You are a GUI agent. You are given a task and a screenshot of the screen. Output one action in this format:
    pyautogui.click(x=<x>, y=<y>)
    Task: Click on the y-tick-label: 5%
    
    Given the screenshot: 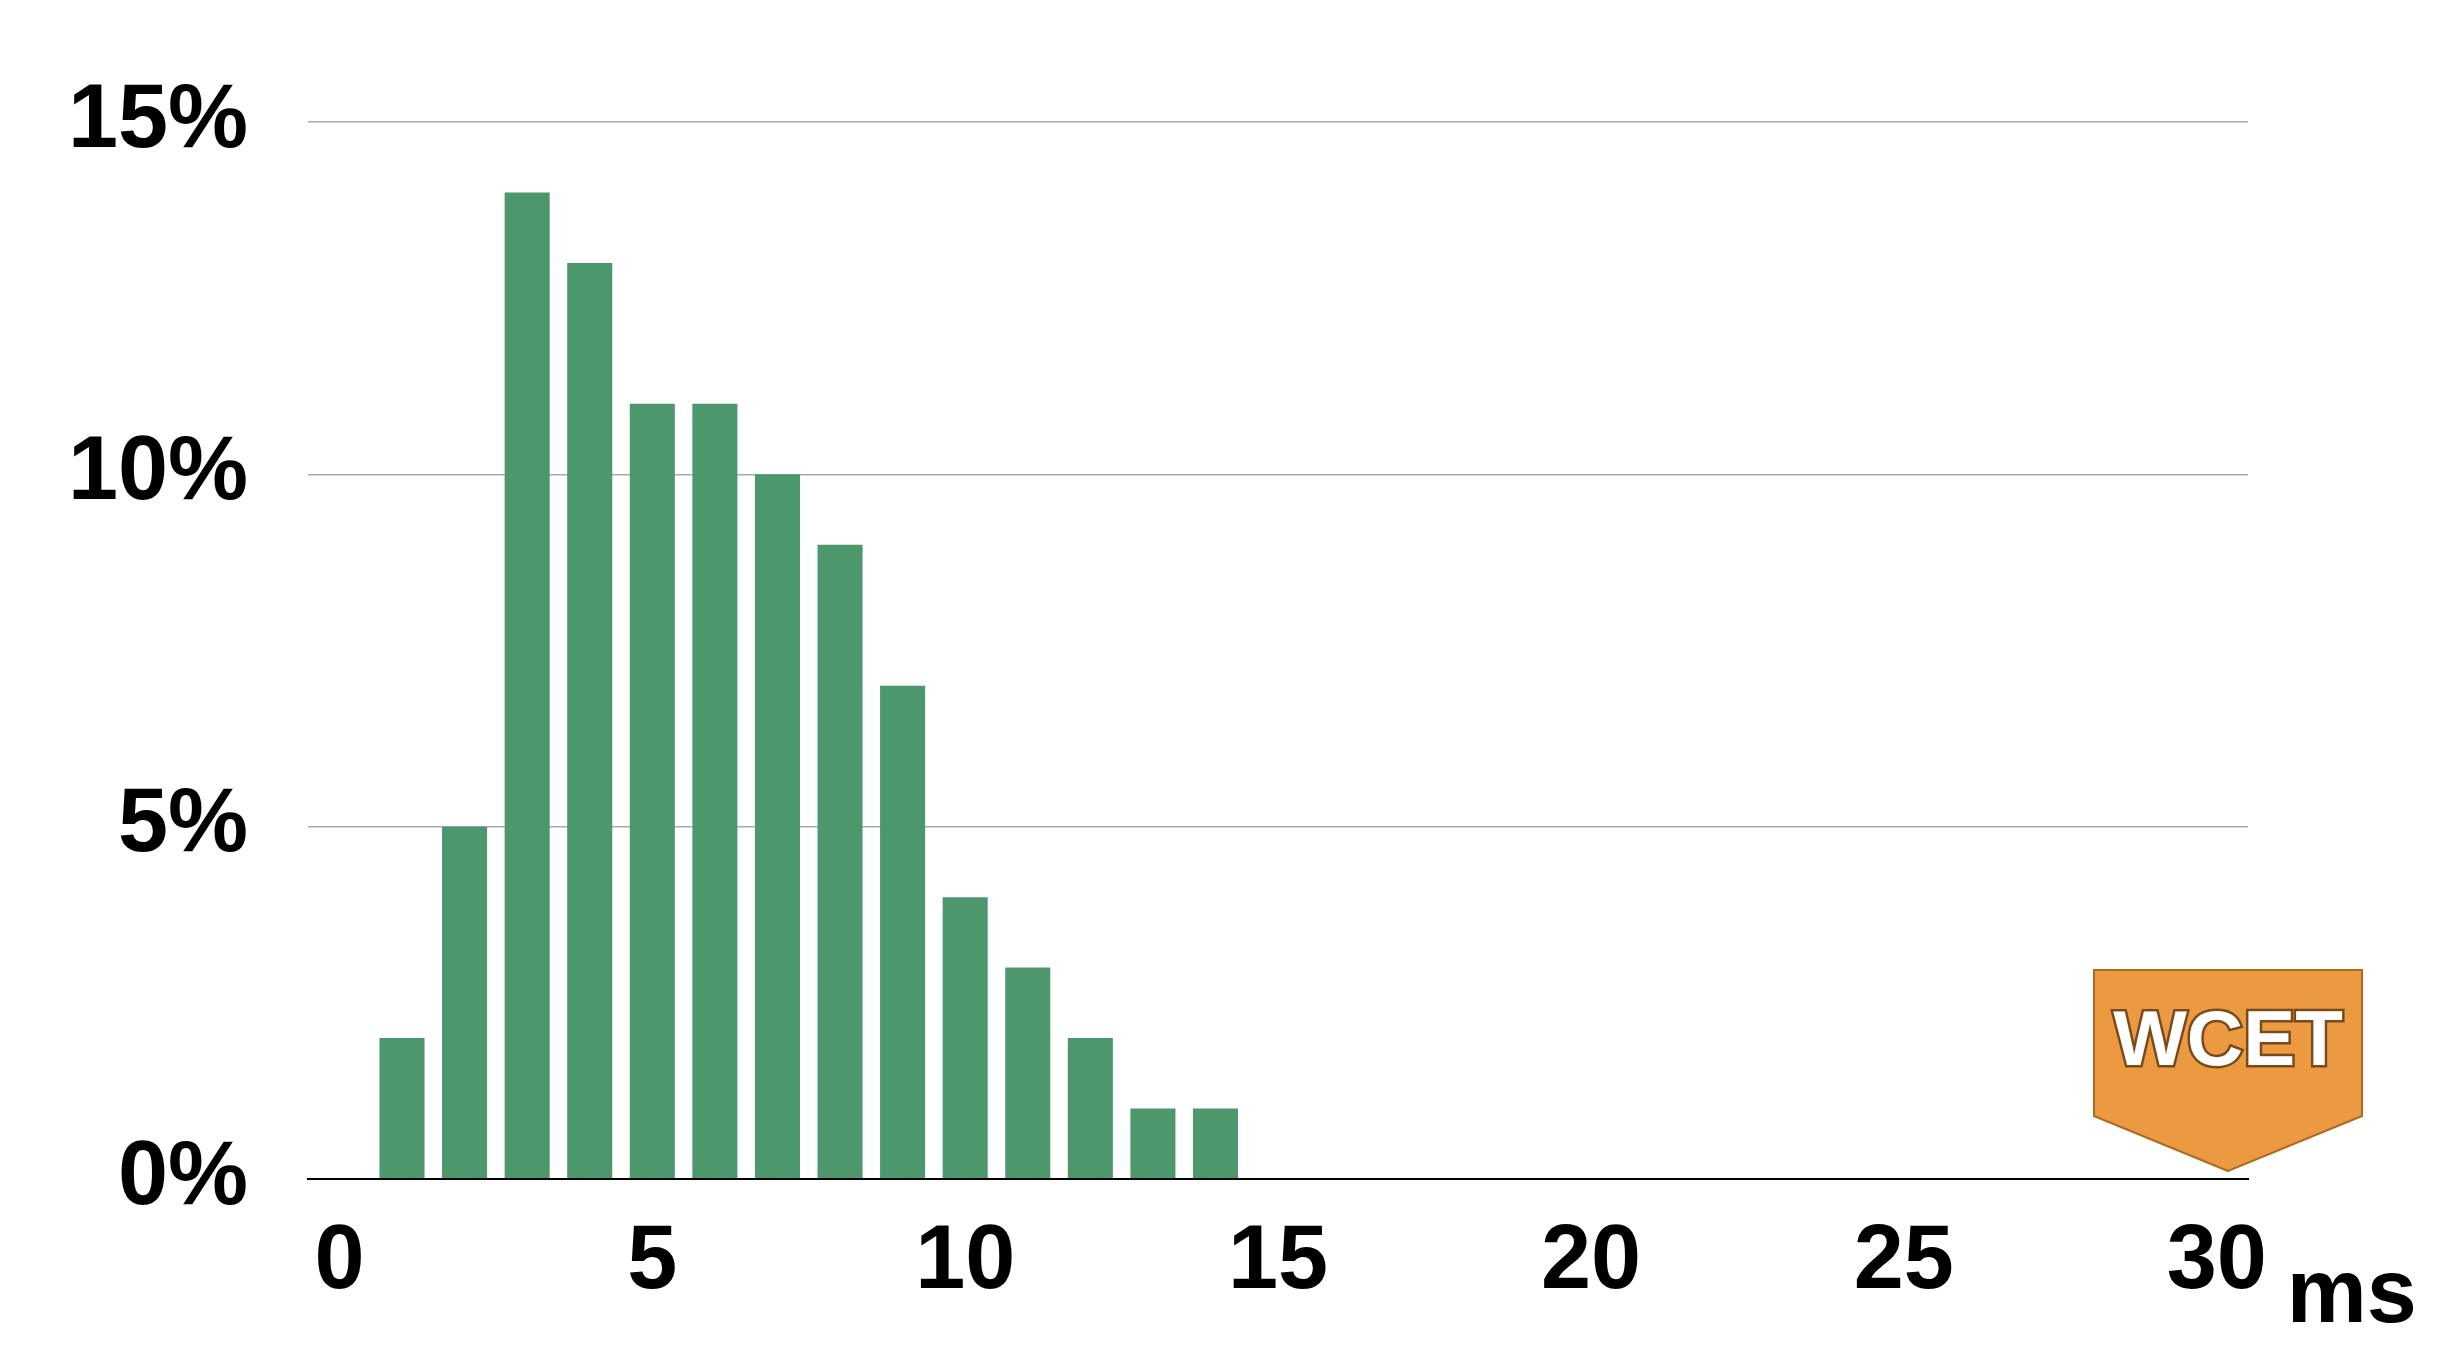 What is the action you would take?
    pyautogui.click(x=183, y=820)
    